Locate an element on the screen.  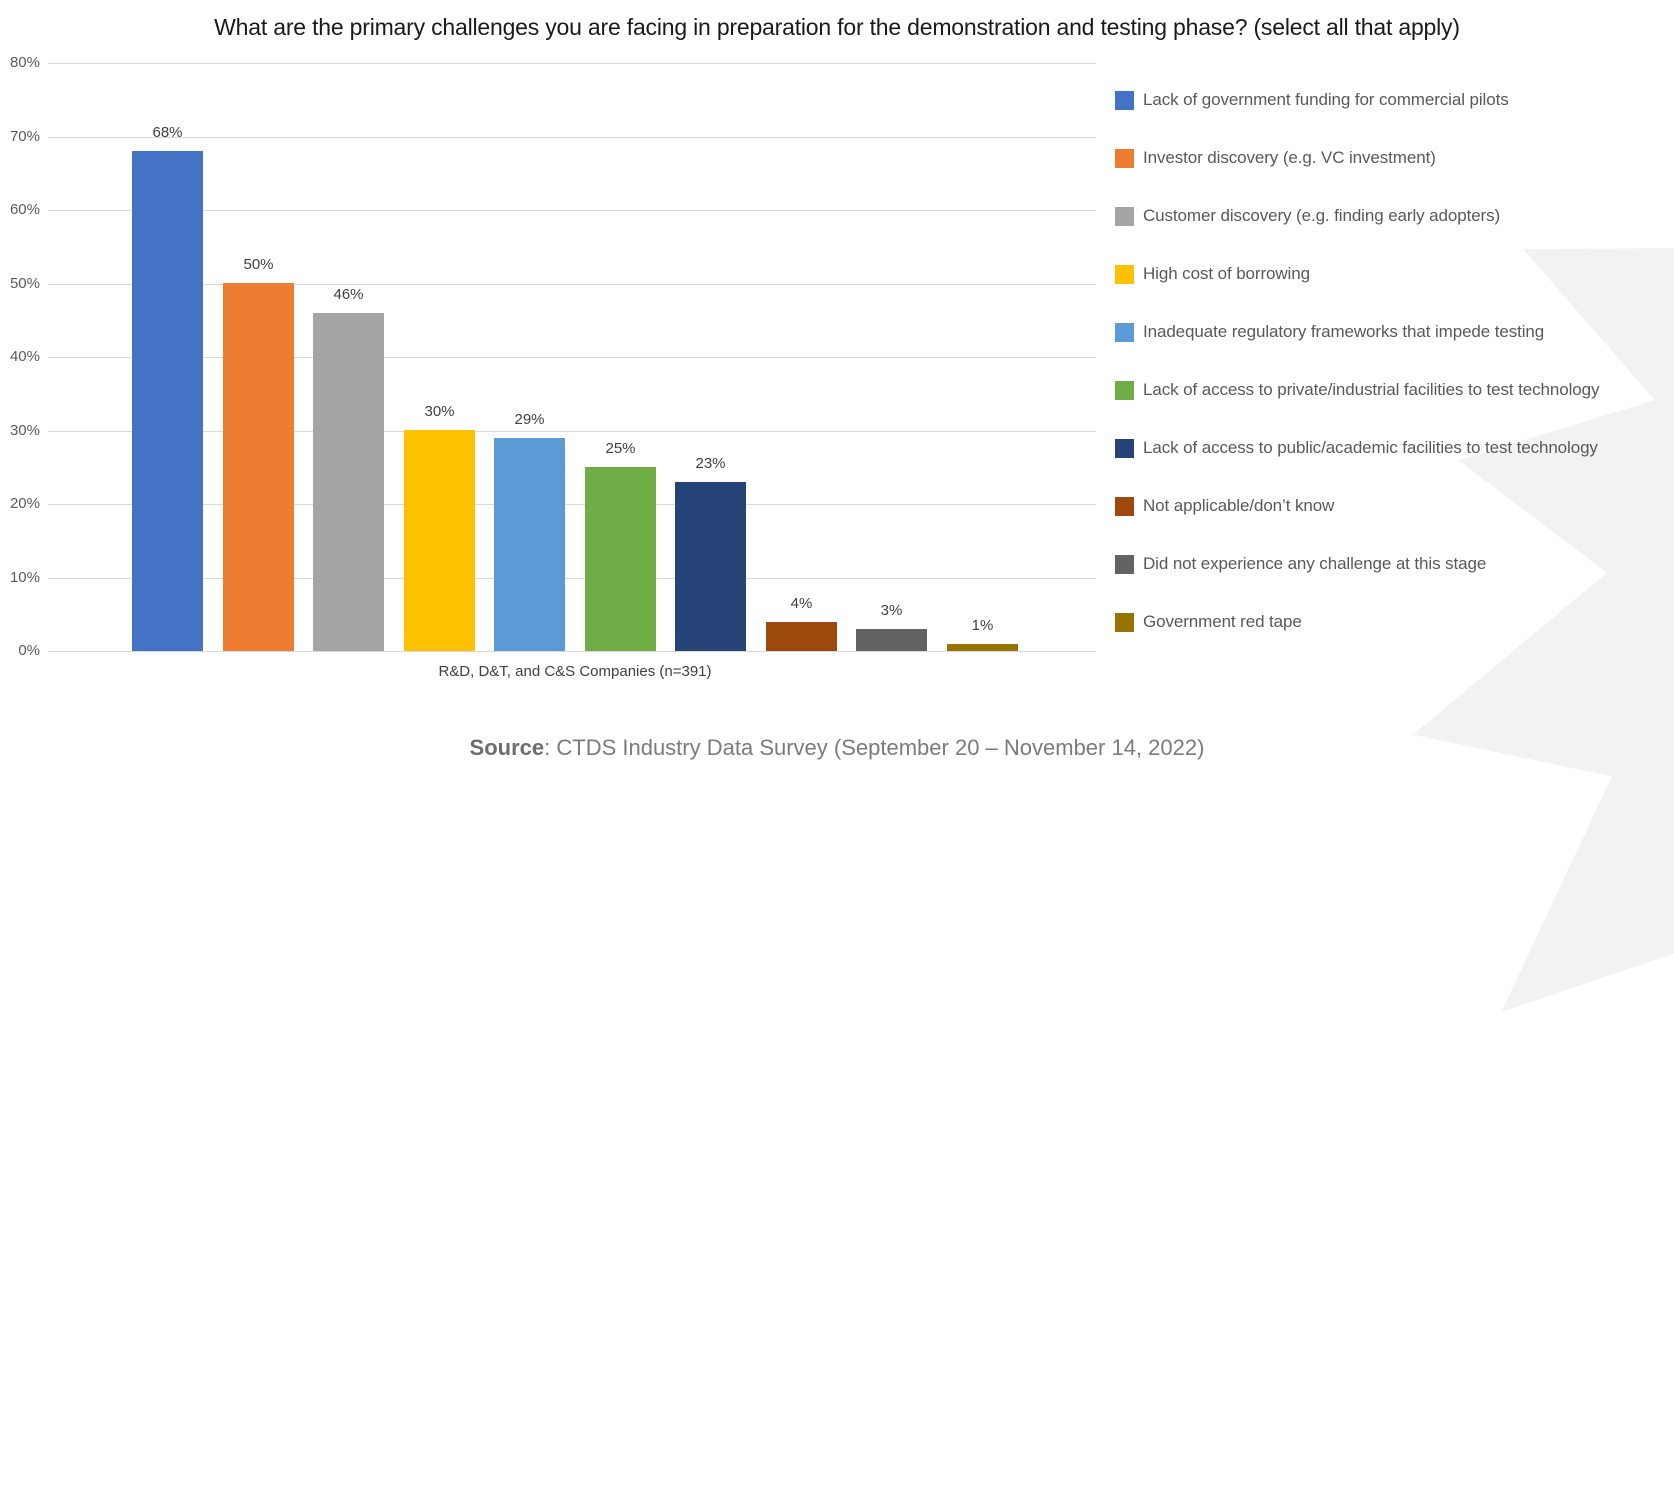
bar-value-label: 1% is located at coordinates (982, 625).